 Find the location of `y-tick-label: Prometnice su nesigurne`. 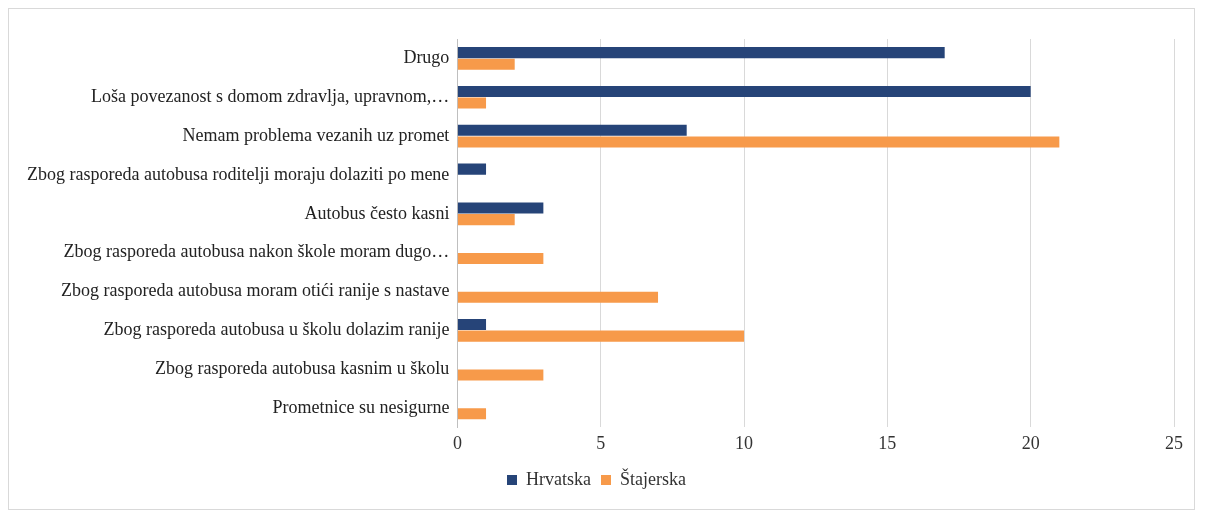

y-tick-label: Prometnice su nesigurne is located at coordinates (361, 406).